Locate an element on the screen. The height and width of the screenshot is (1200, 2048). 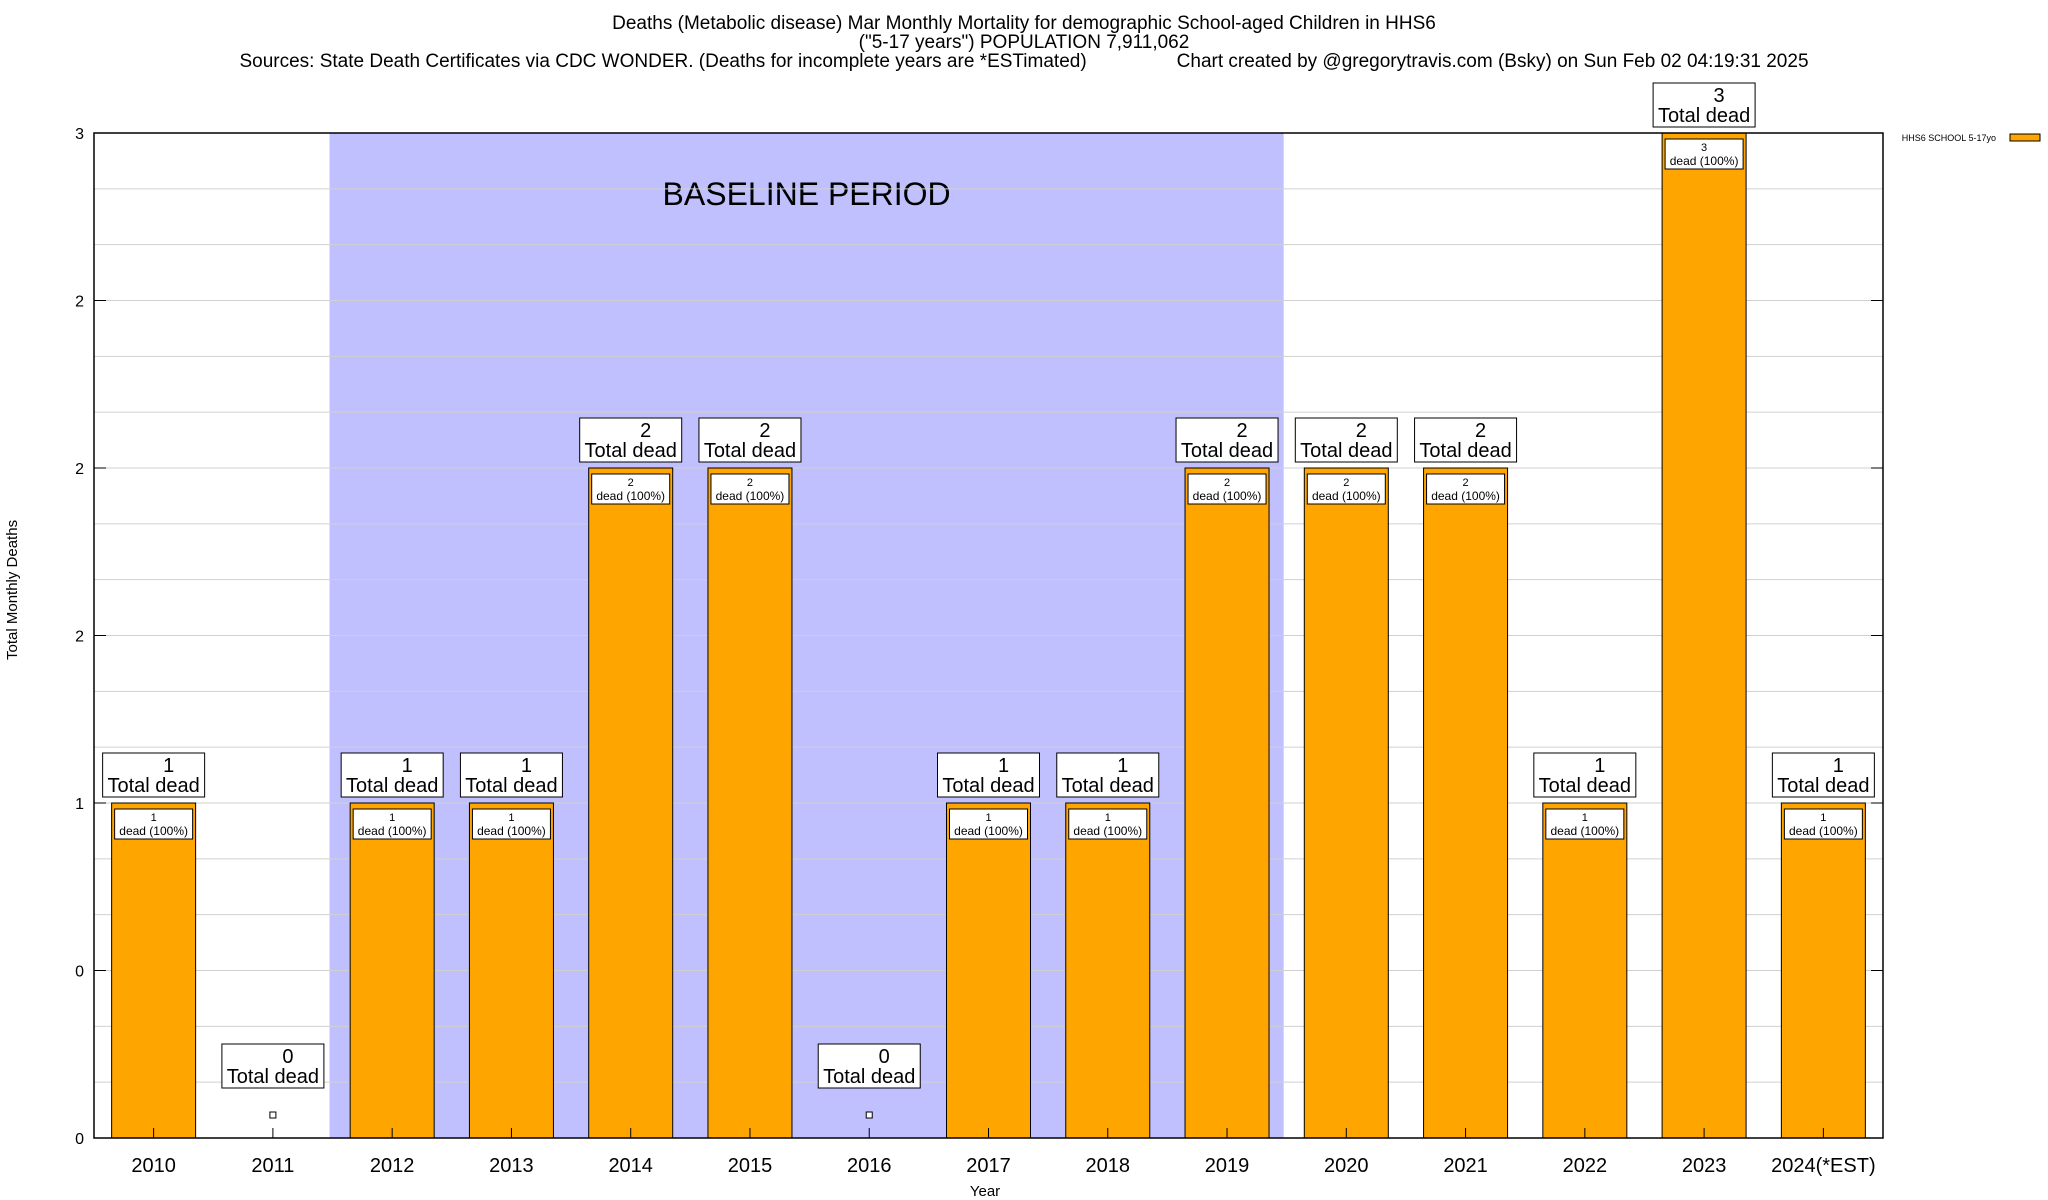
x-tick-label: 2021 is located at coordinates (1465, 1166).